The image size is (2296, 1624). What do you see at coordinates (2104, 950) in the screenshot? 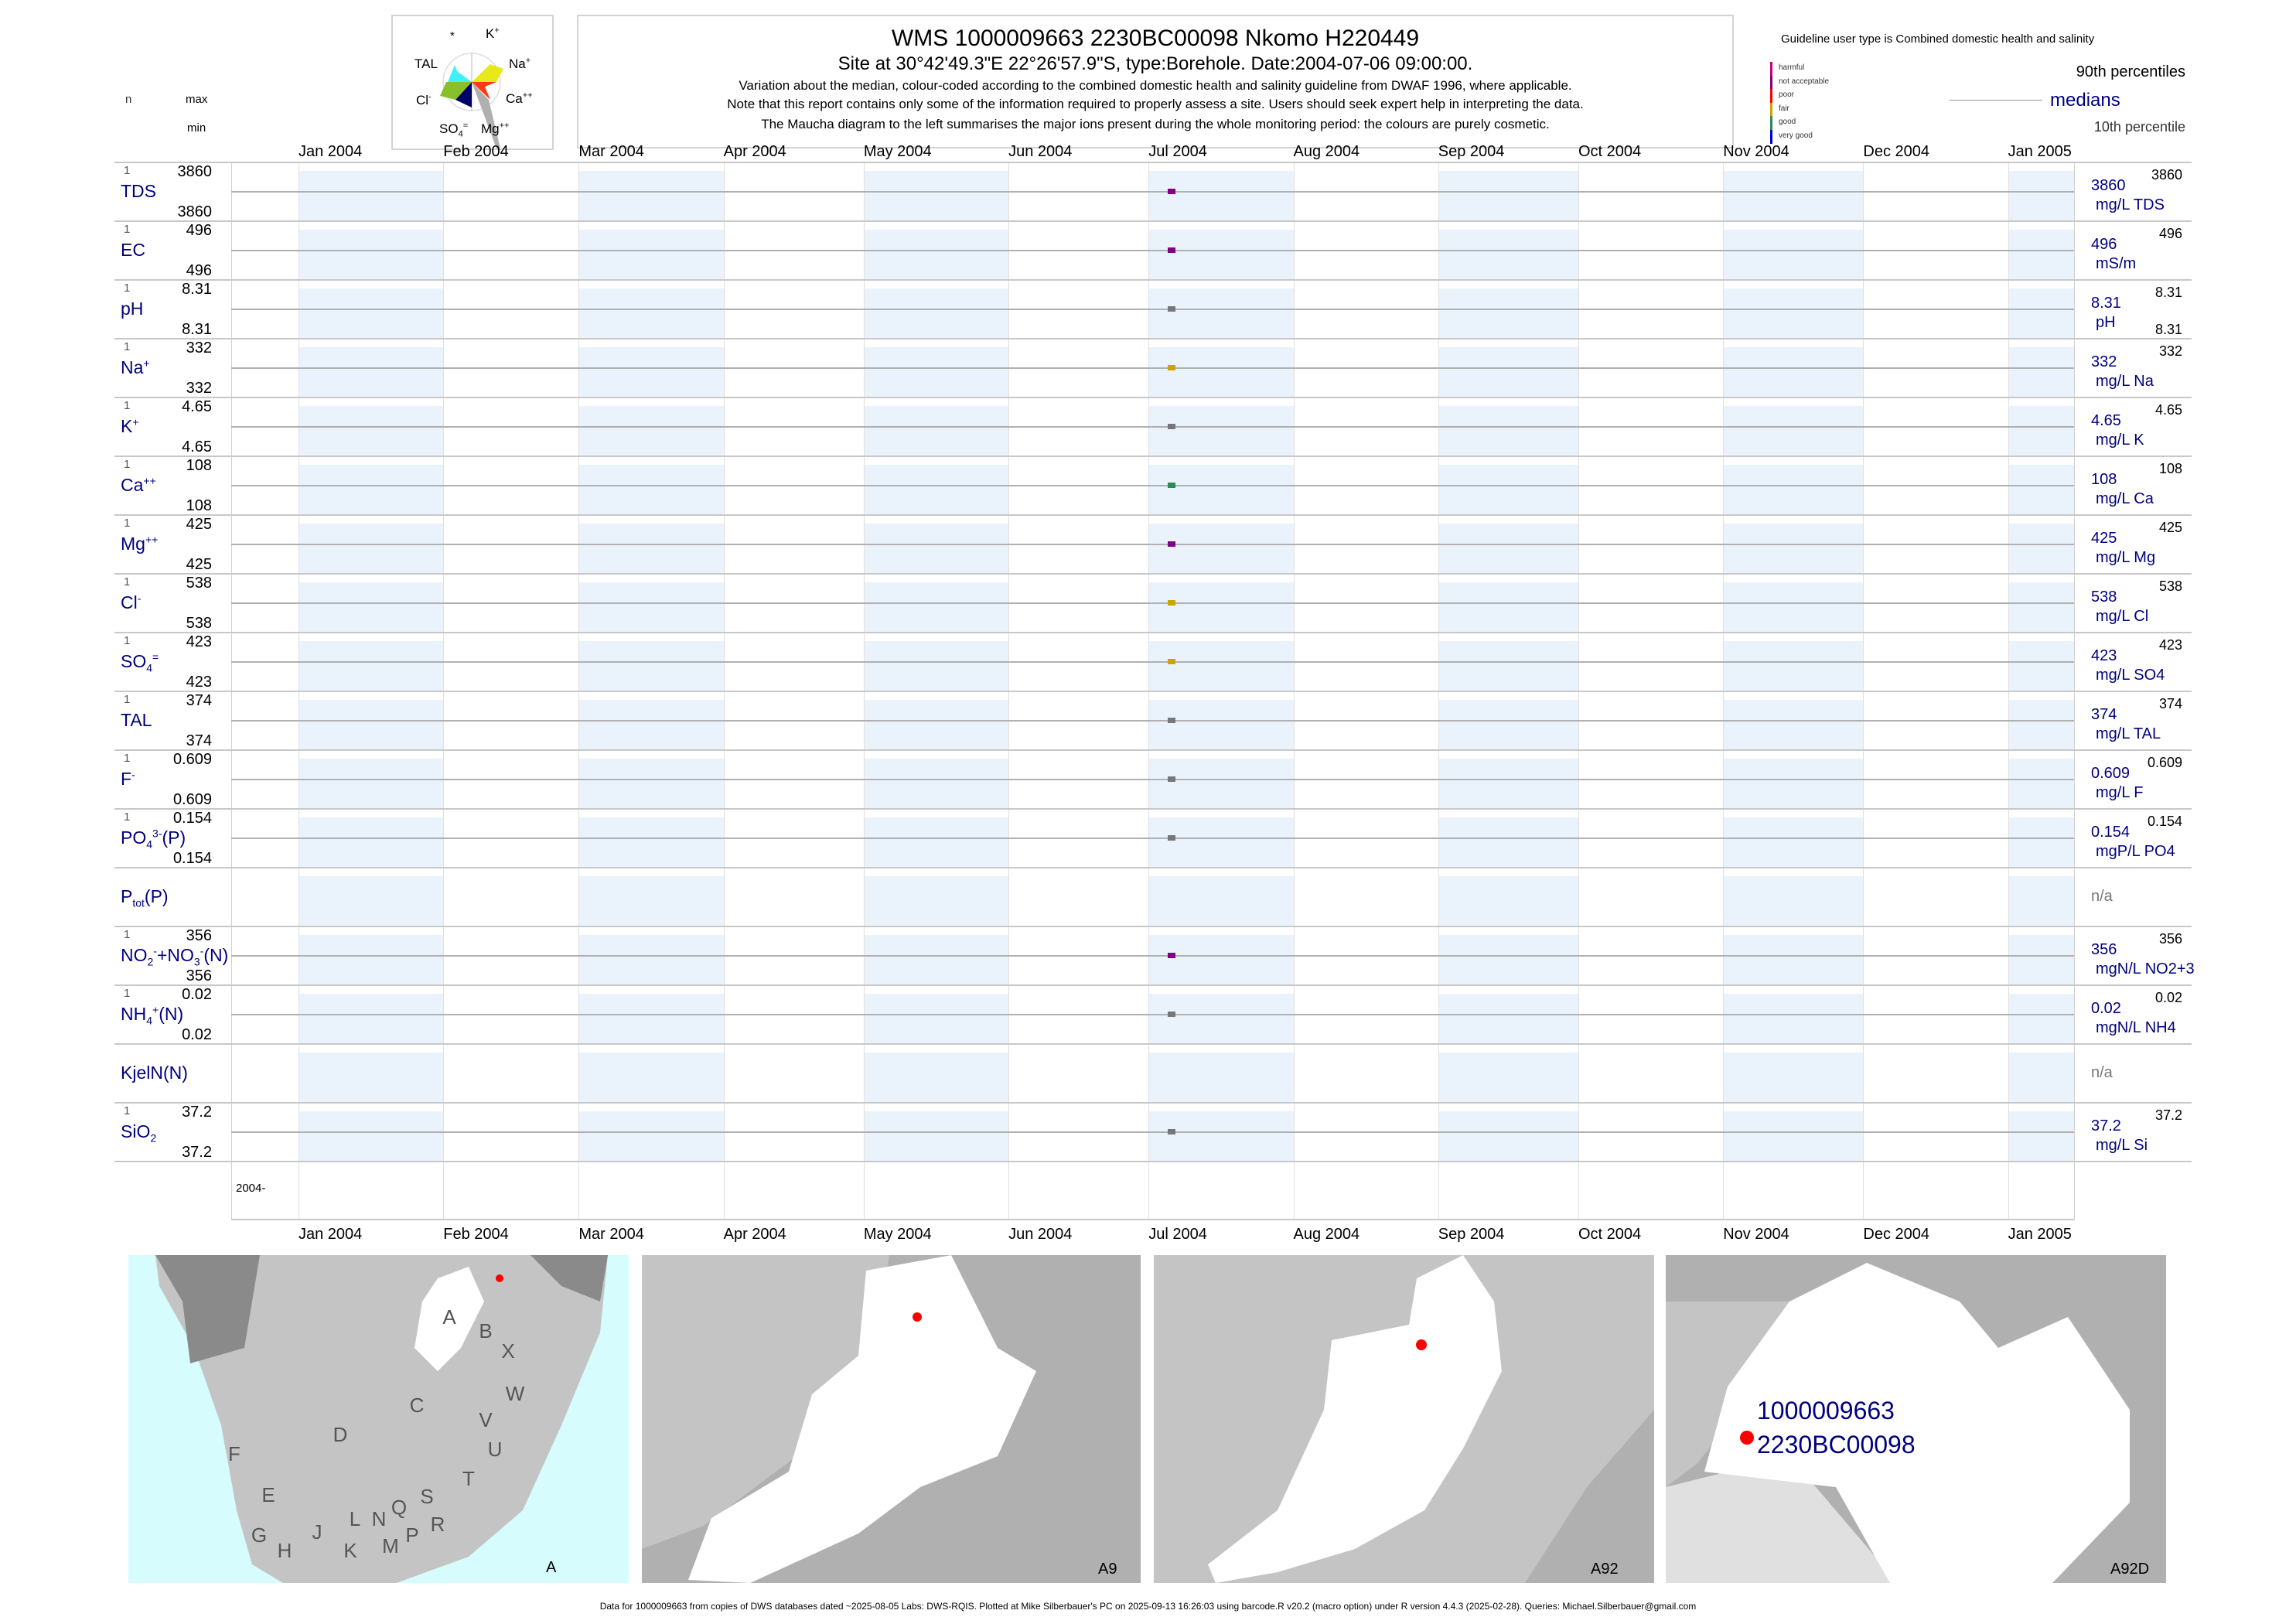
I see `median-value: 356` at bounding box center [2104, 950].